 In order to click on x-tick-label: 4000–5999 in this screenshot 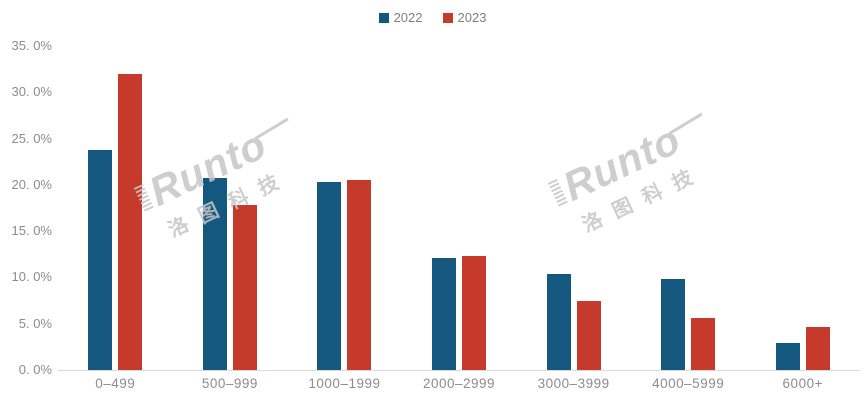, I will do `click(688, 383)`.